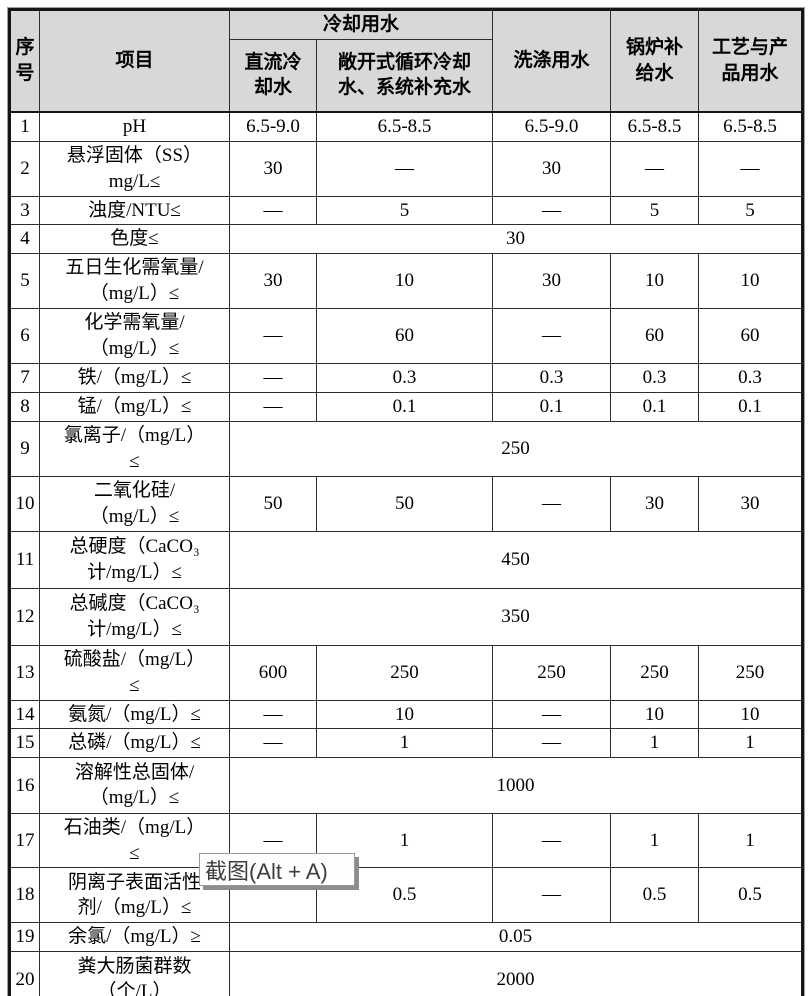 The width and height of the screenshot is (809, 996). What do you see at coordinates (24, 126) in the screenshot?
I see `row-number-cell: 1` at bounding box center [24, 126].